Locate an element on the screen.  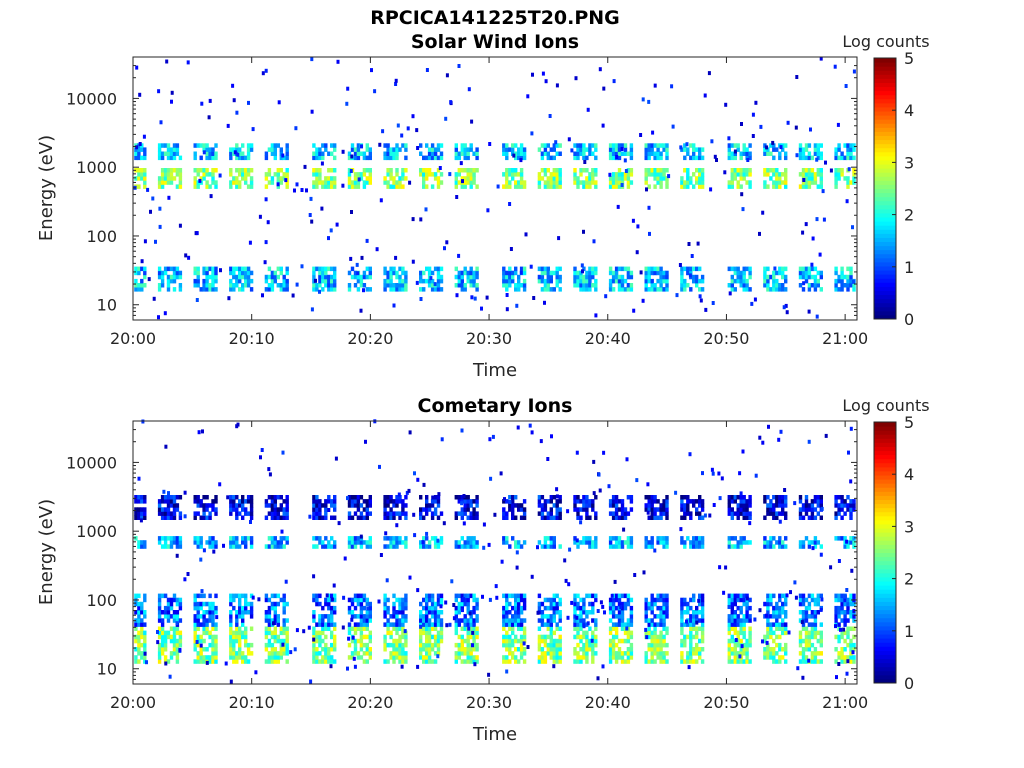
colorbar-step is located at coordinates (885, 60).